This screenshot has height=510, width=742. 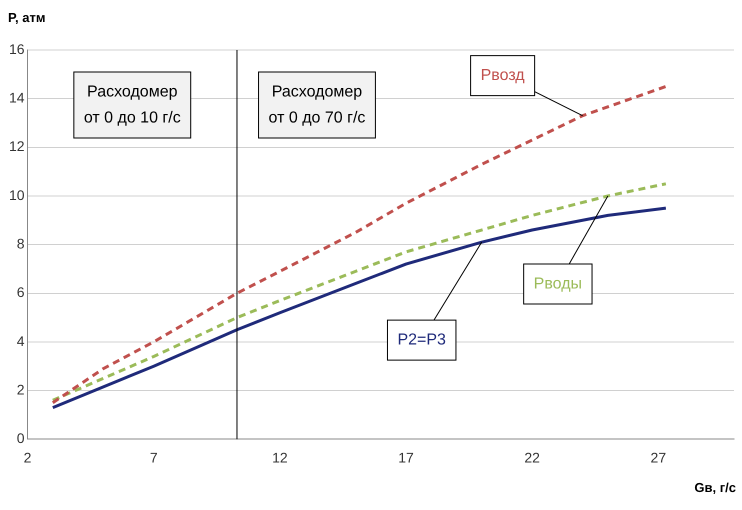 What do you see at coordinates (154, 457) in the screenshot?
I see `x-tick-label: 7` at bounding box center [154, 457].